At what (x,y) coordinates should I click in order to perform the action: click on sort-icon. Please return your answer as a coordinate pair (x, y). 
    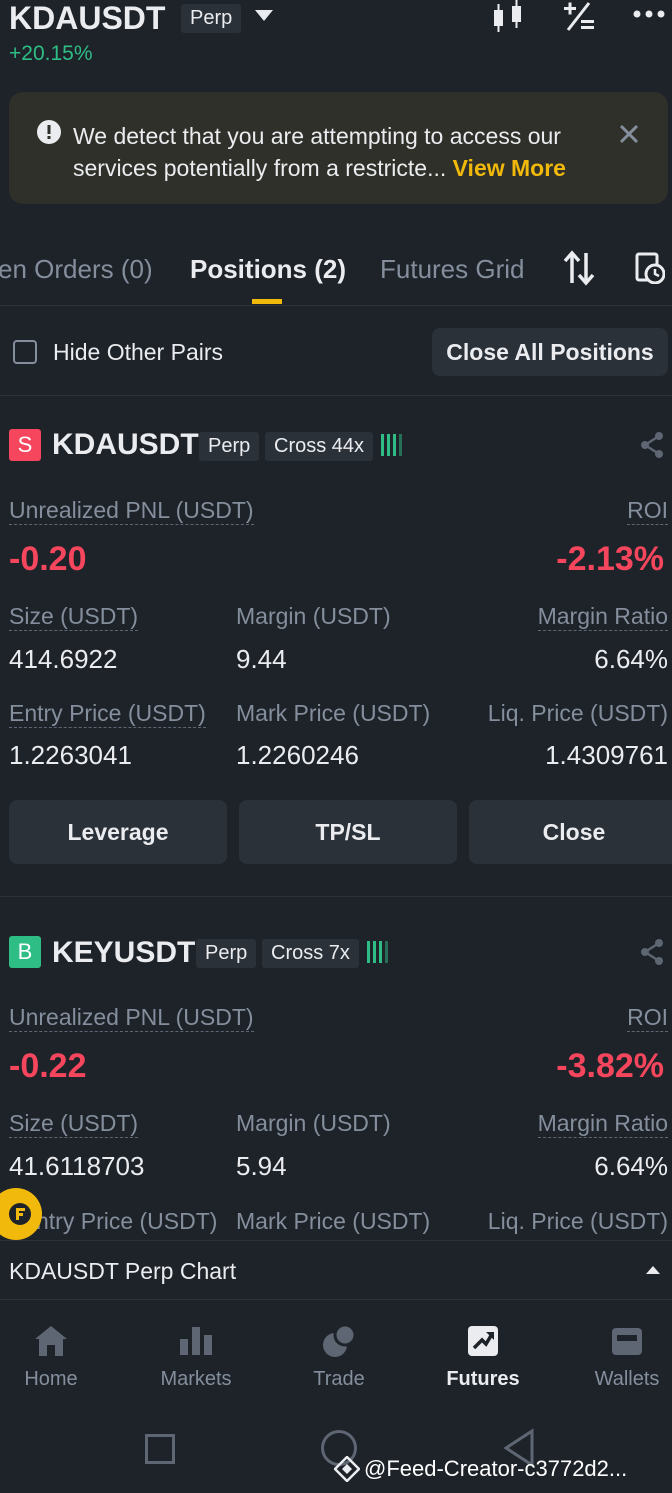
    Looking at the image, I should click on (579, 268).